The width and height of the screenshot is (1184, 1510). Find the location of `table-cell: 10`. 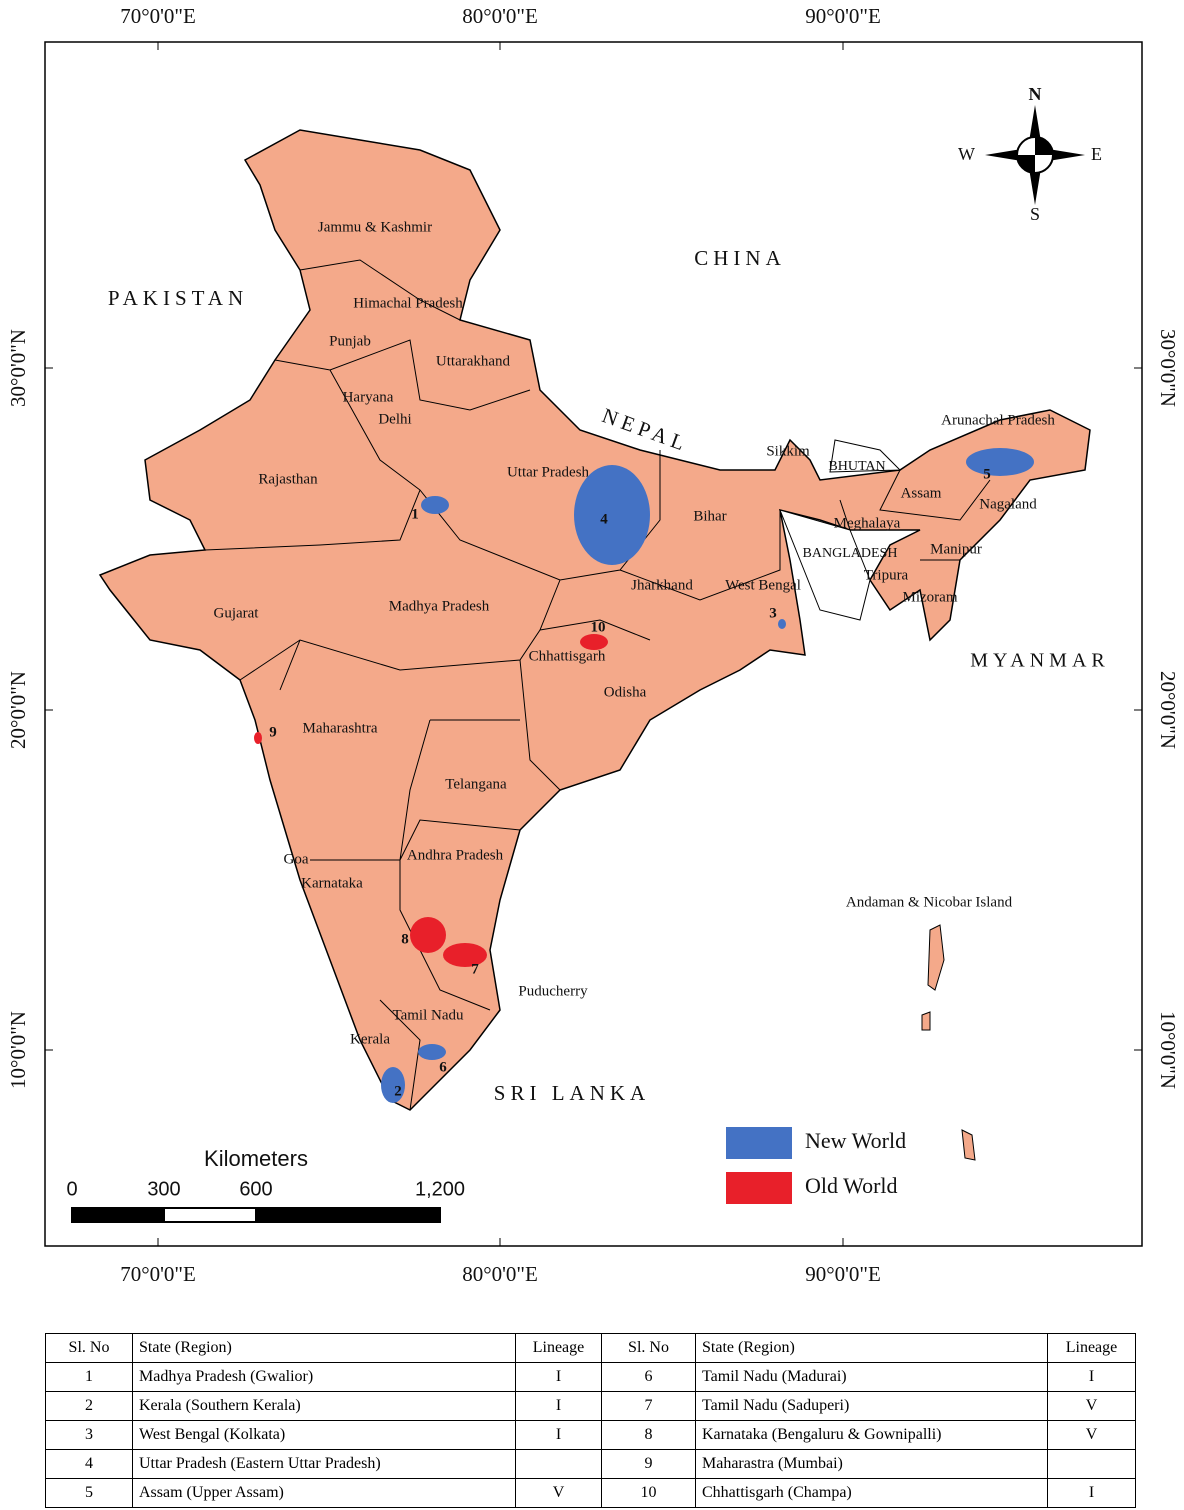

table-cell: 10 is located at coordinates (648, 1493).